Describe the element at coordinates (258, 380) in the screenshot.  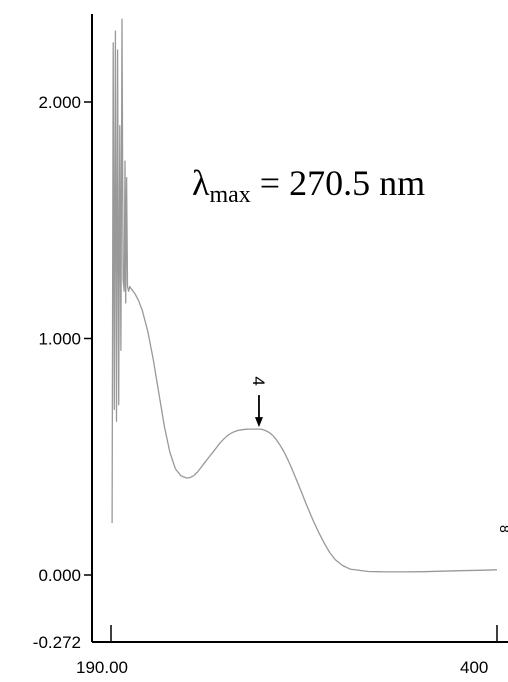
I see `peak-label: 4` at that location.